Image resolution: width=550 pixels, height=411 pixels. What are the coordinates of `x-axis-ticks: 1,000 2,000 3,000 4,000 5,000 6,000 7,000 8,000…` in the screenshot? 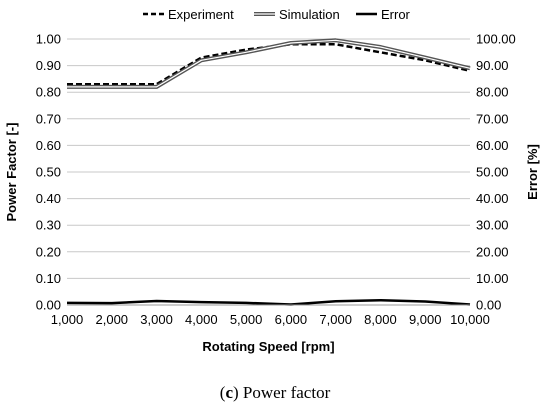 It's located at (270, 319).